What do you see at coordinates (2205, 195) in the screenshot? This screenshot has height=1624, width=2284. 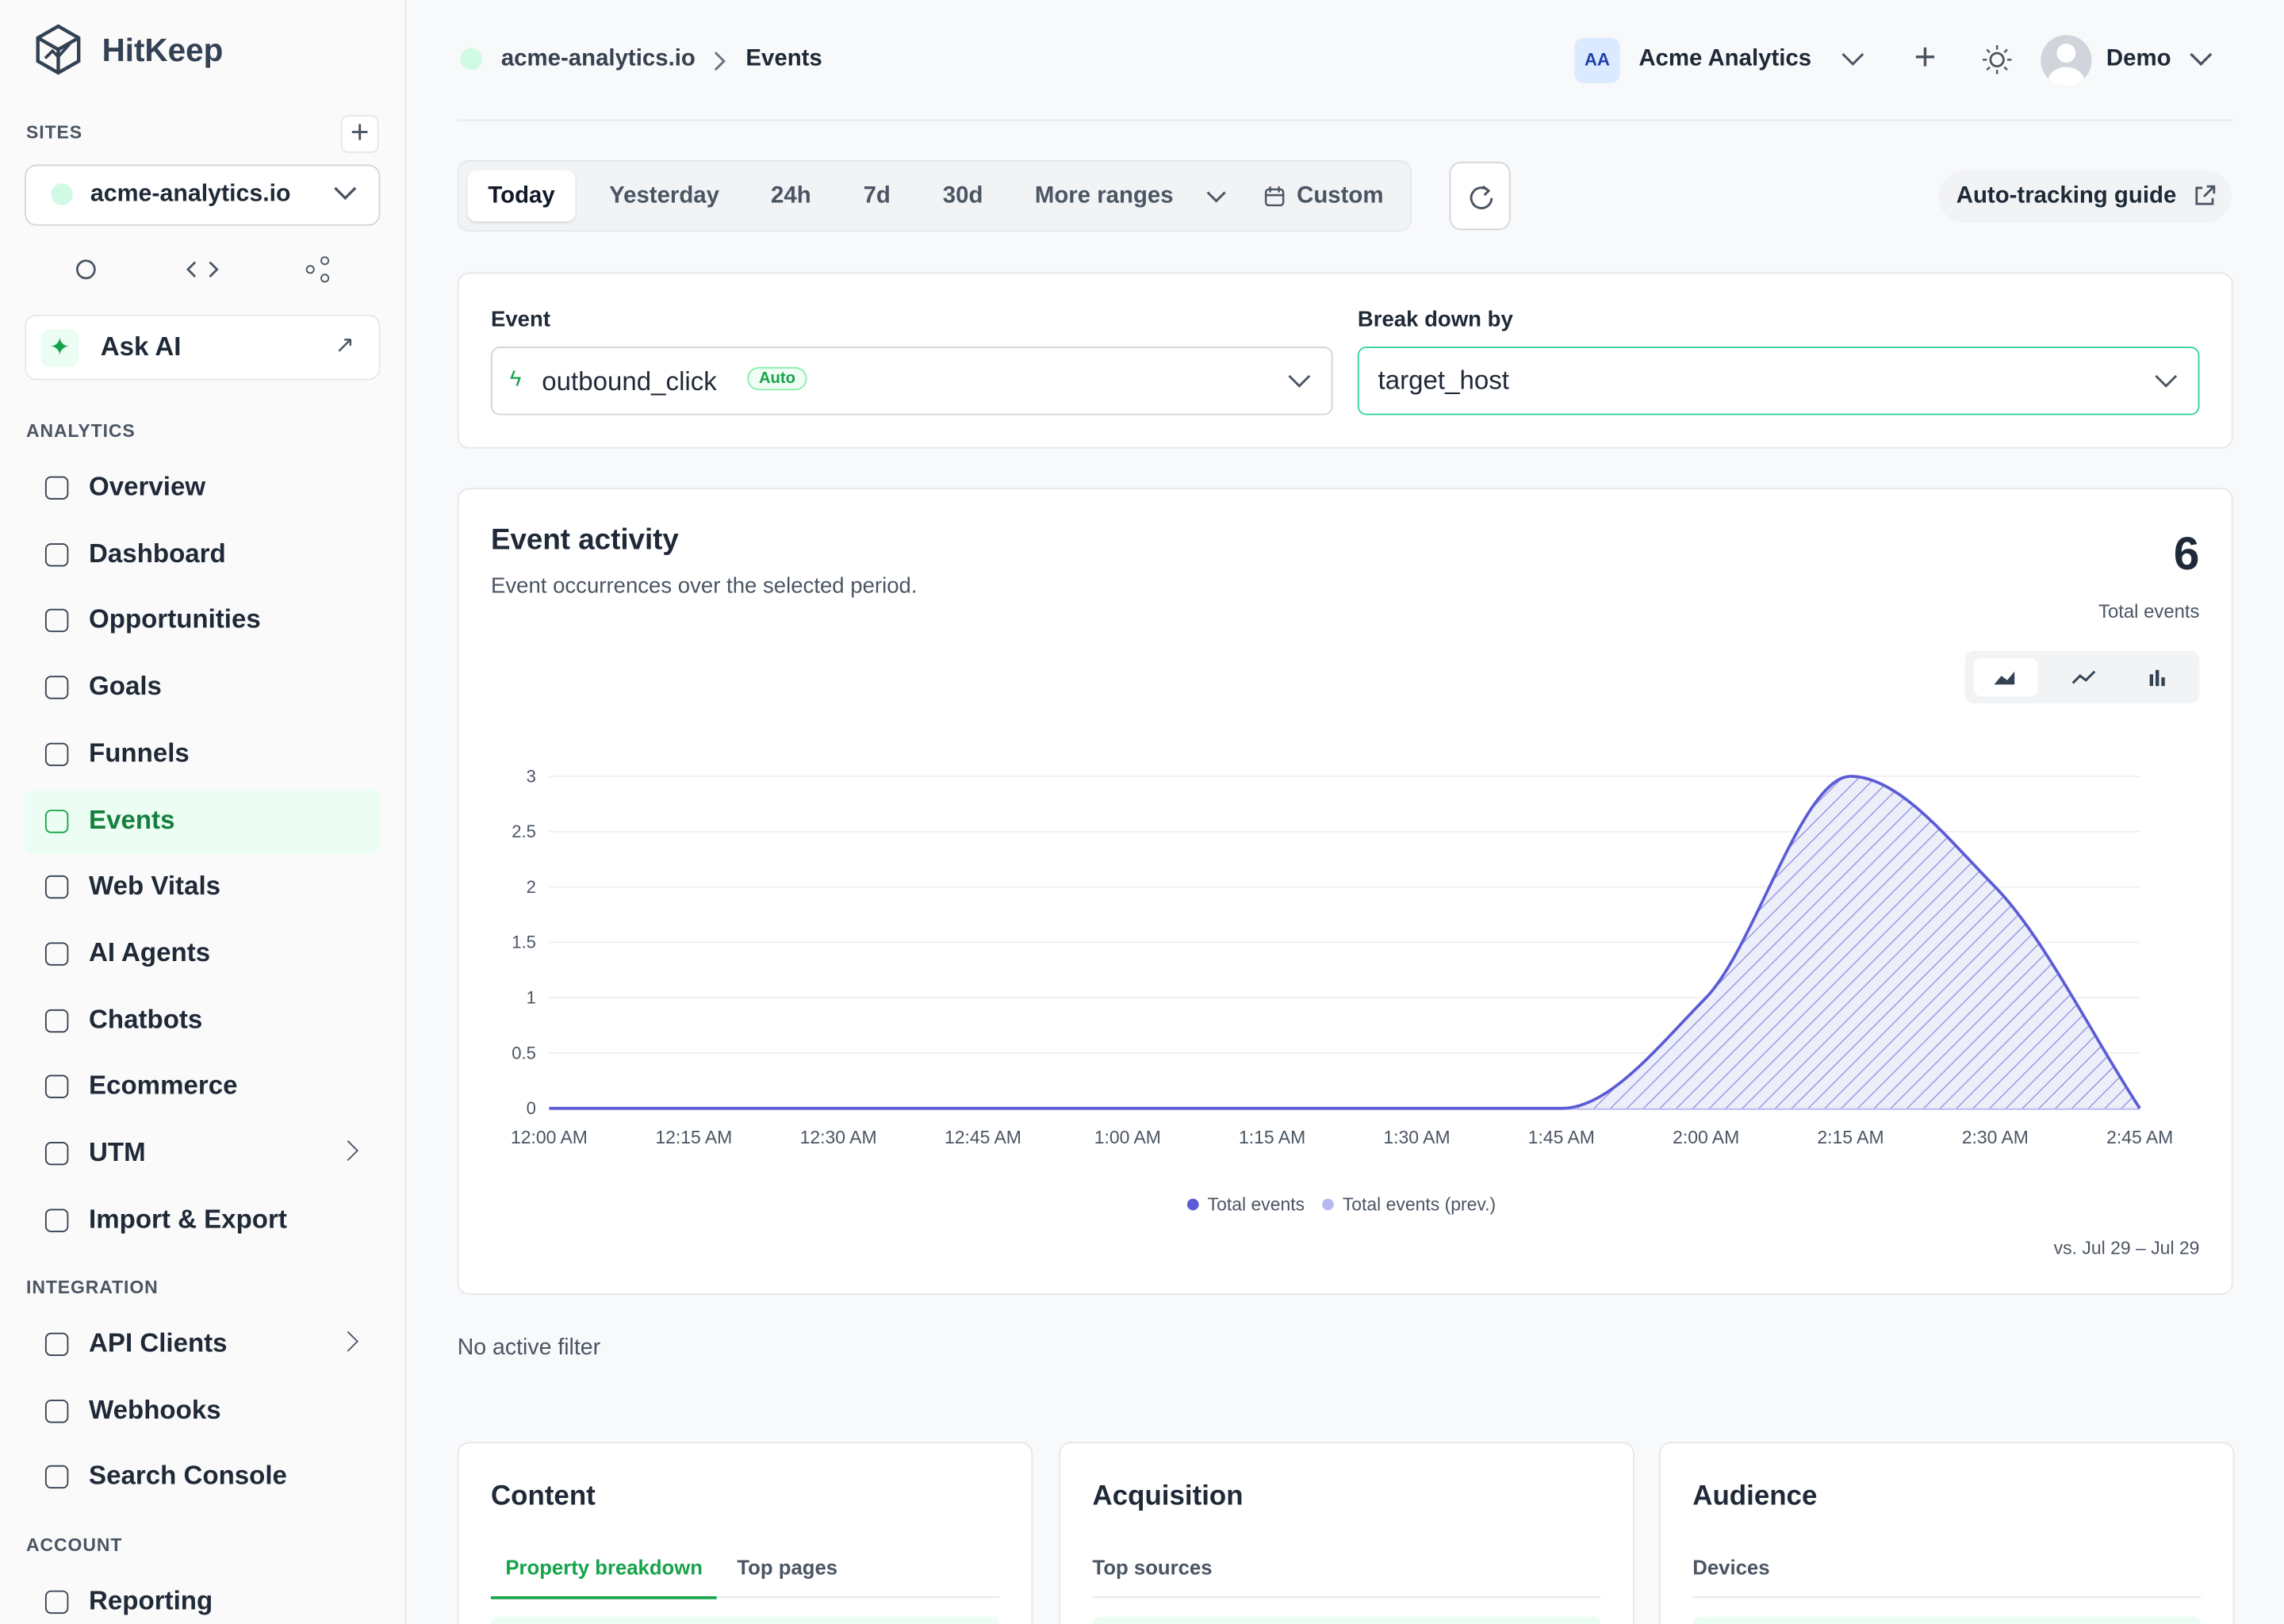 I see `external-icon` at bounding box center [2205, 195].